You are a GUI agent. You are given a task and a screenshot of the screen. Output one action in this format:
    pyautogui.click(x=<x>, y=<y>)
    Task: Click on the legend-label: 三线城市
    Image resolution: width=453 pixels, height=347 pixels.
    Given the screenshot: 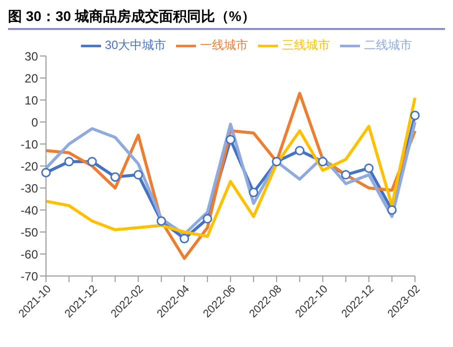 What is the action you would take?
    pyautogui.click(x=306, y=45)
    